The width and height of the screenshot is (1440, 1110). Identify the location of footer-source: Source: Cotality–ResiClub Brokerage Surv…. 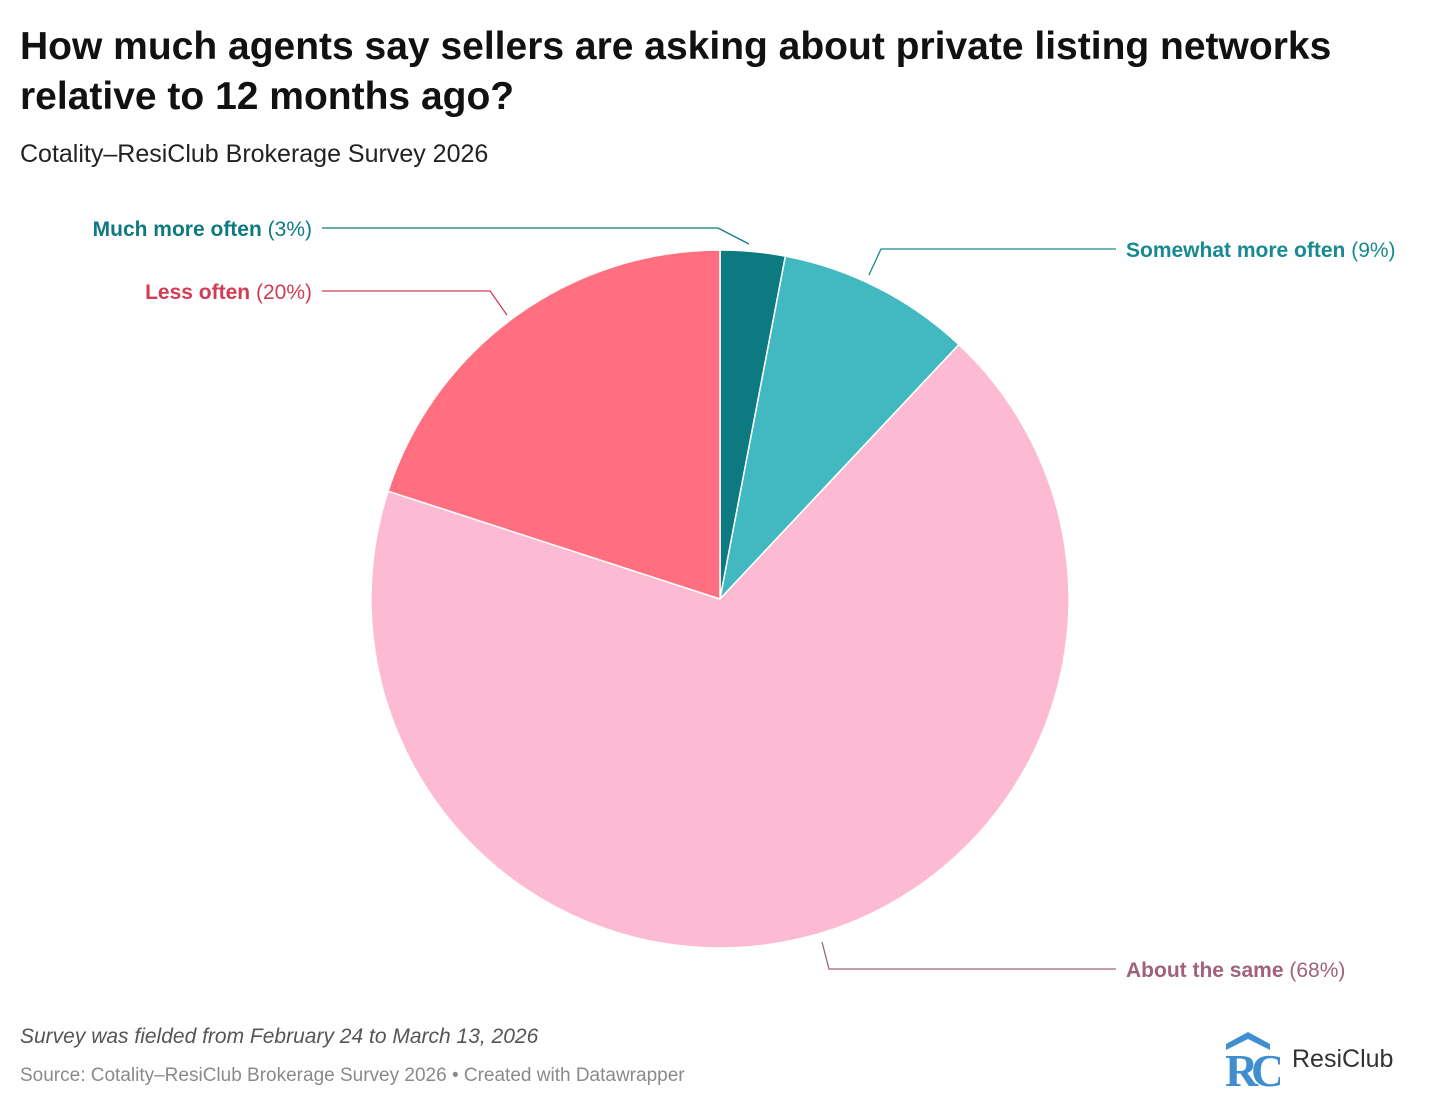
(352, 1075).